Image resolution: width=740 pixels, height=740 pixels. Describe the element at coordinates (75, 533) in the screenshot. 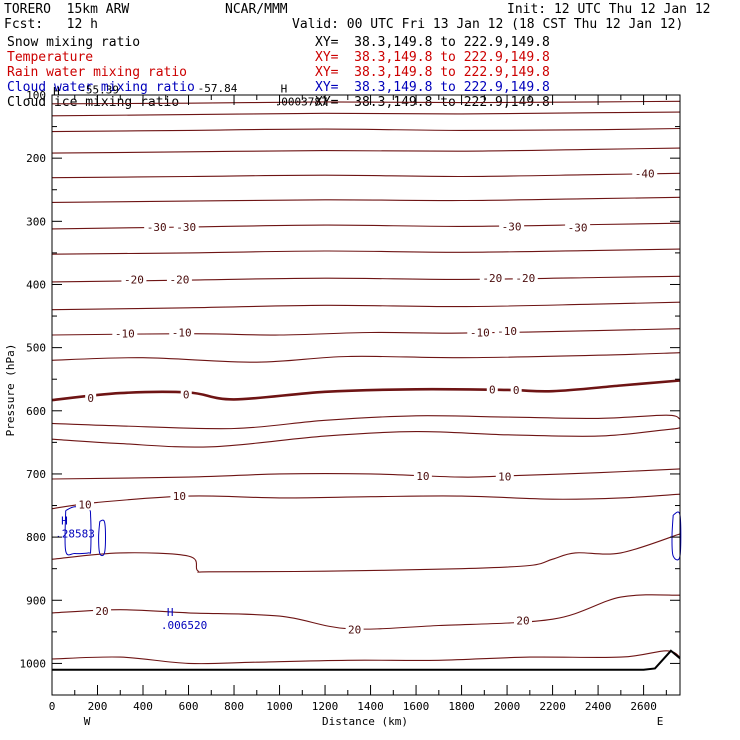

I see `extremum-value: .28583` at that location.